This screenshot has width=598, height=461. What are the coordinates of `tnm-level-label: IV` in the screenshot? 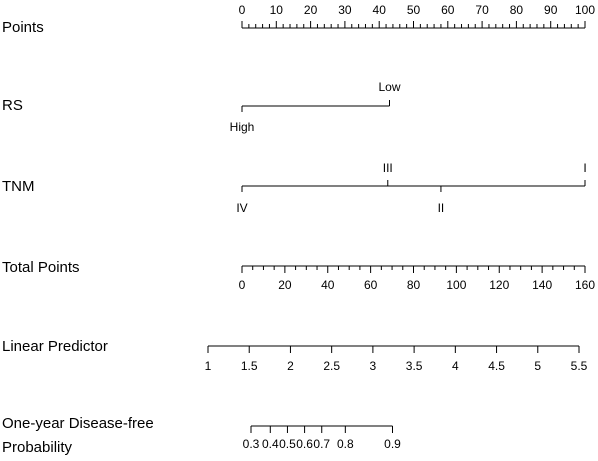 It's located at (241, 208).